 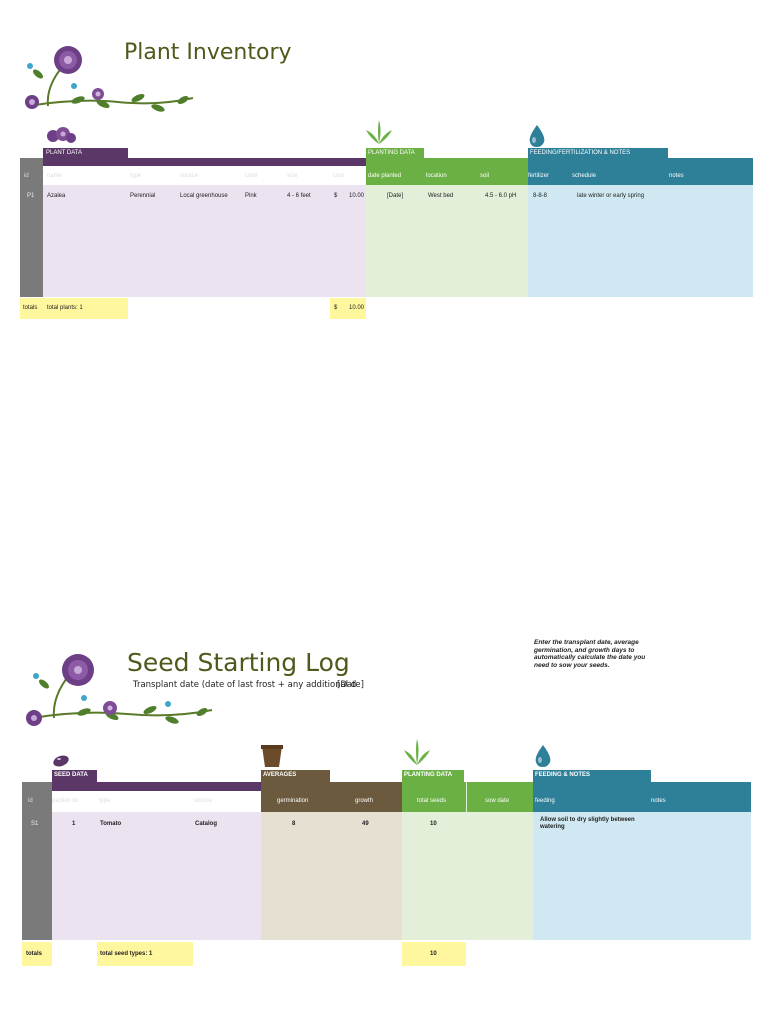 What do you see at coordinates (545, 801) in the screenshot?
I see `seed-col-feeding: feeding` at bounding box center [545, 801].